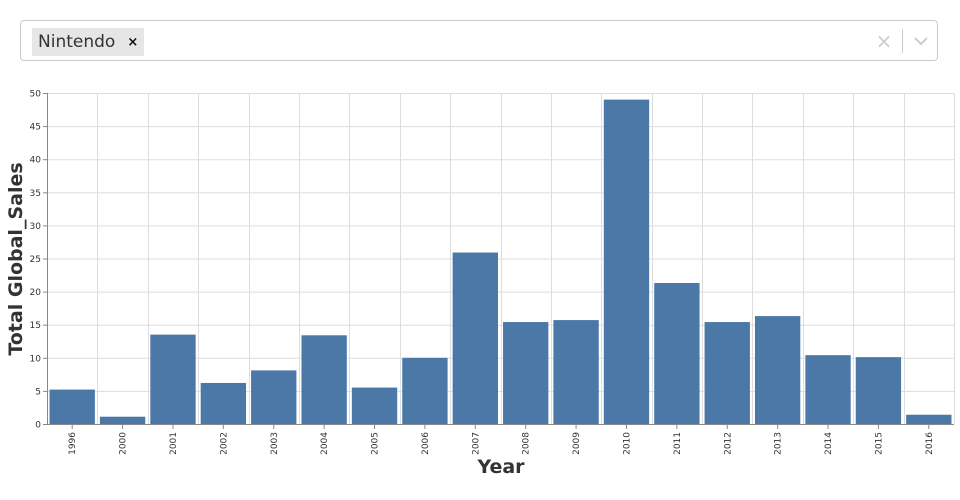 The width and height of the screenshot is (960, 500). I want to click on y-tick-label: 30, so click(36, 227).